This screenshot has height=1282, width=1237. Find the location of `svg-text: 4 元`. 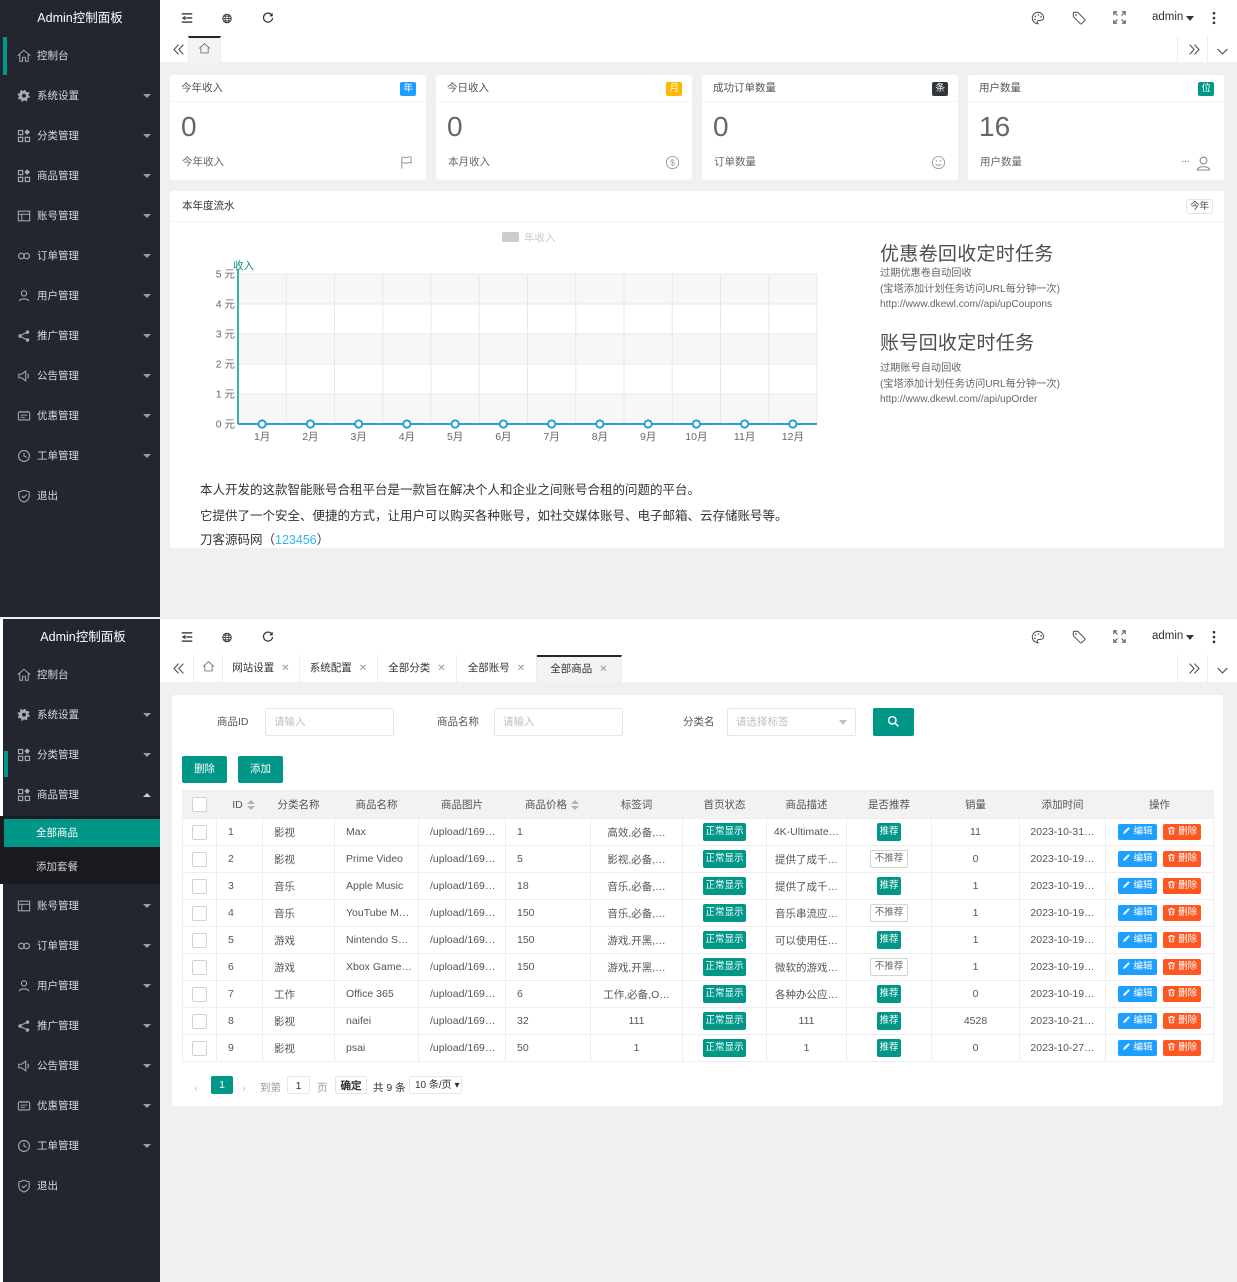

svg-text: 4 元 is located at coordinates (226, 305).